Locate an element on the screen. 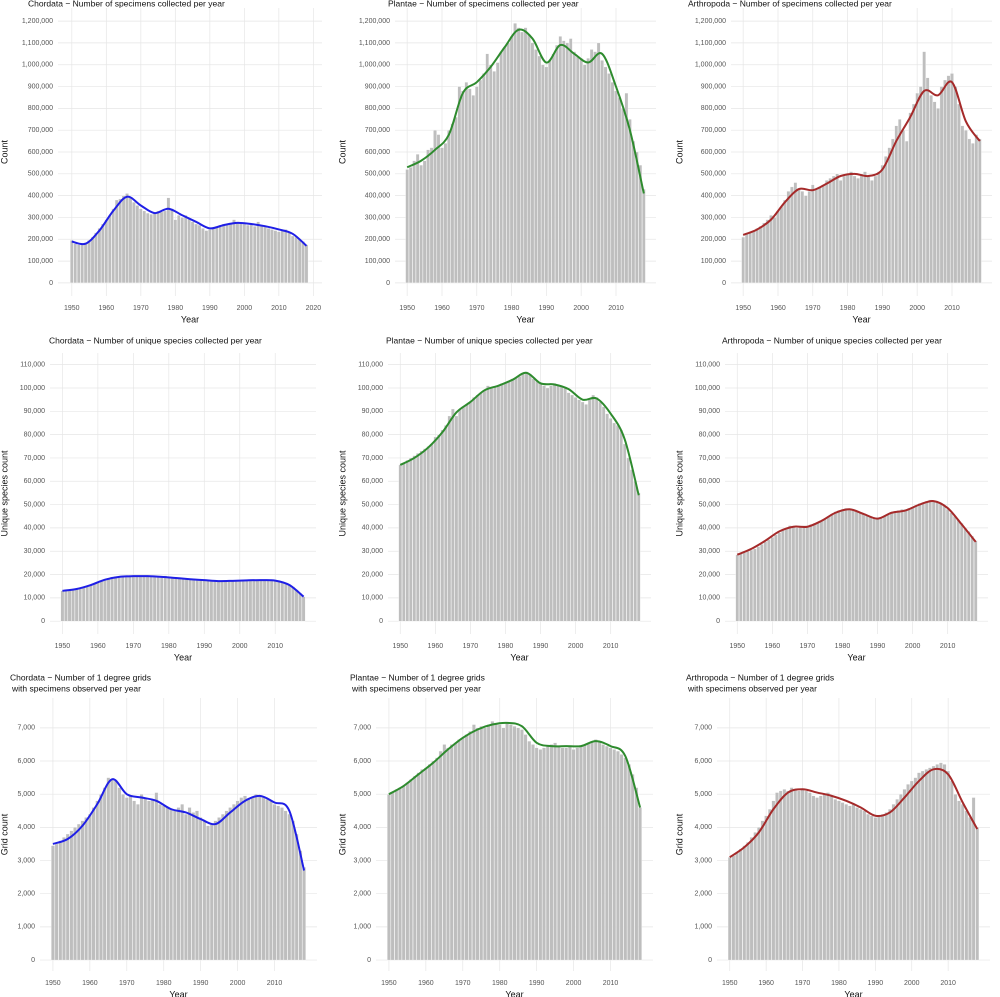 Image resolution: width=1000 pixels, height=997 pixels. x-tick-label: 1990 is located at coordinates (878, 646).